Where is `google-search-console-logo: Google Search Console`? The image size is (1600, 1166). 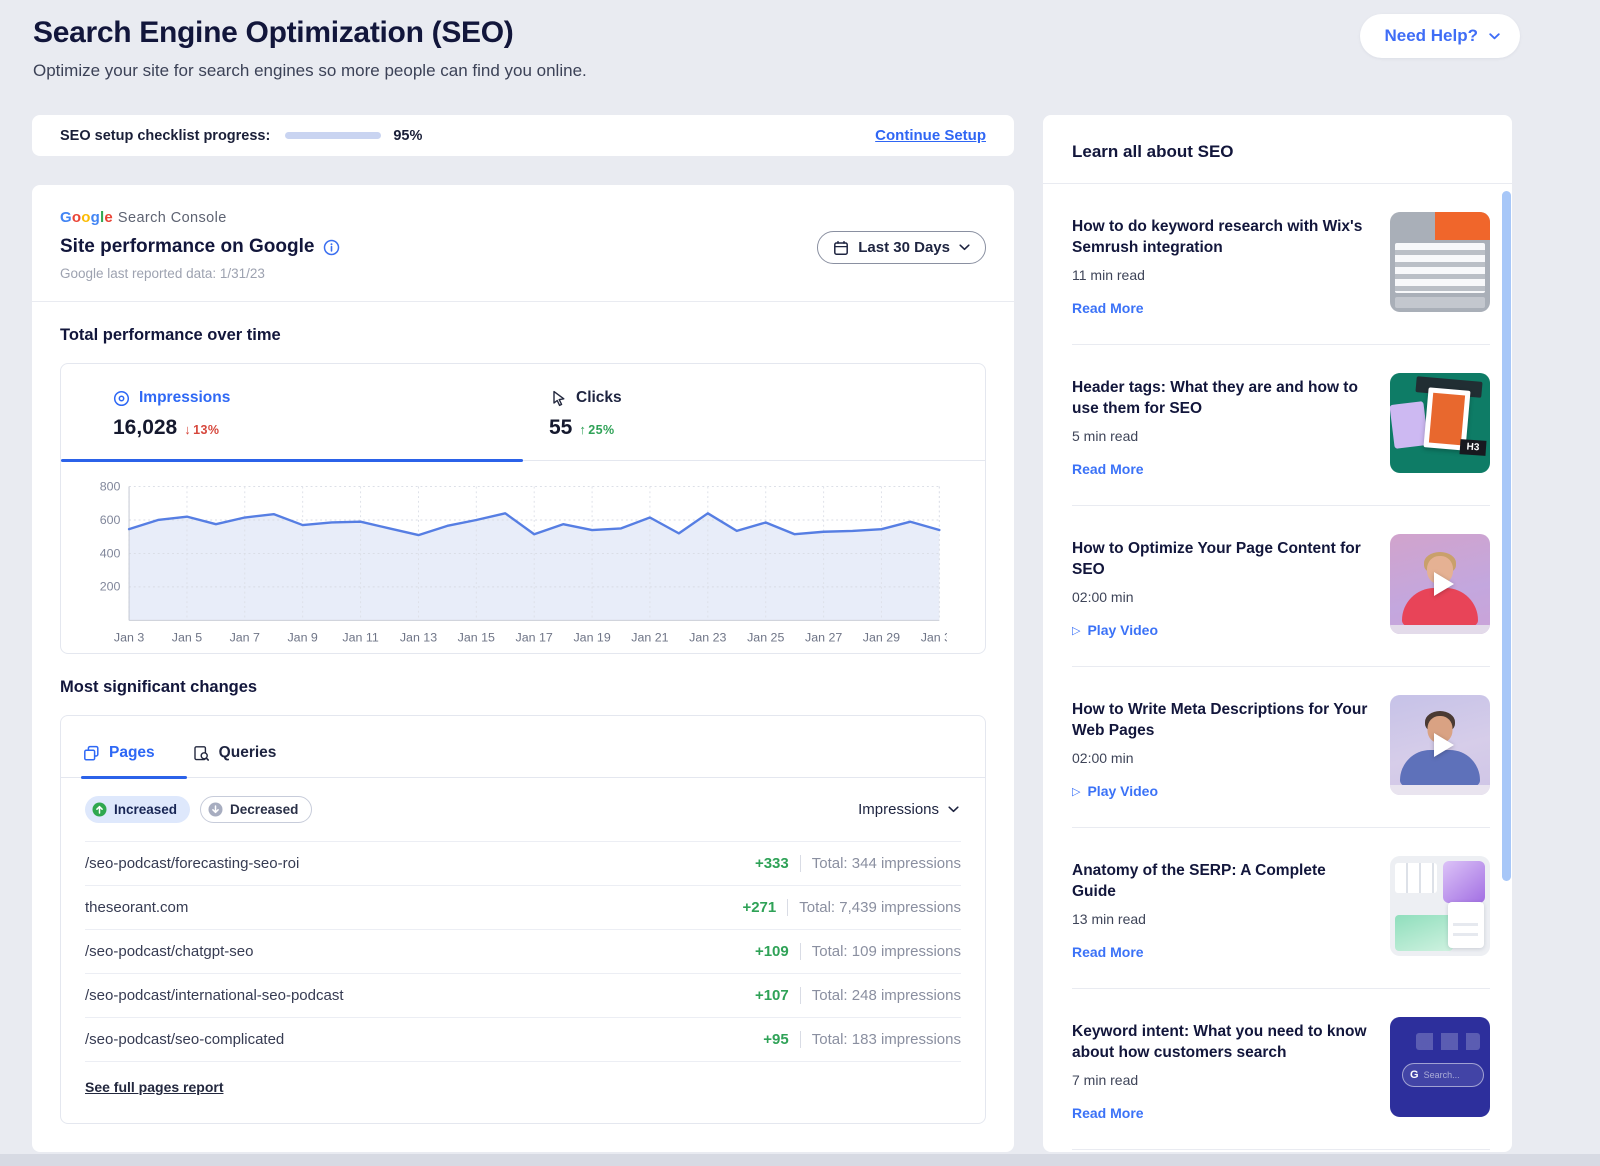
google-search-console-logo: Google Search Console is located at coordinates (523, 217).